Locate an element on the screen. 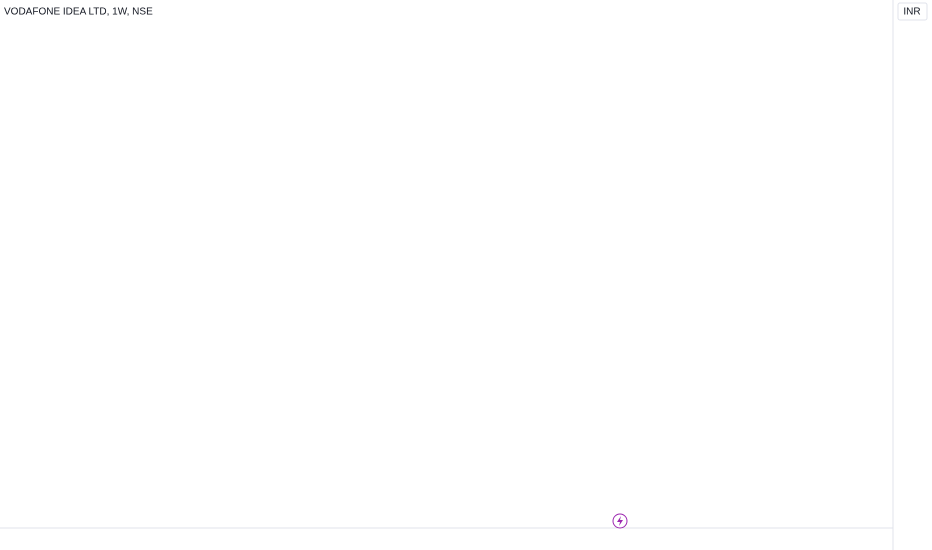  currency: INR is located at coordinates (911, 12).